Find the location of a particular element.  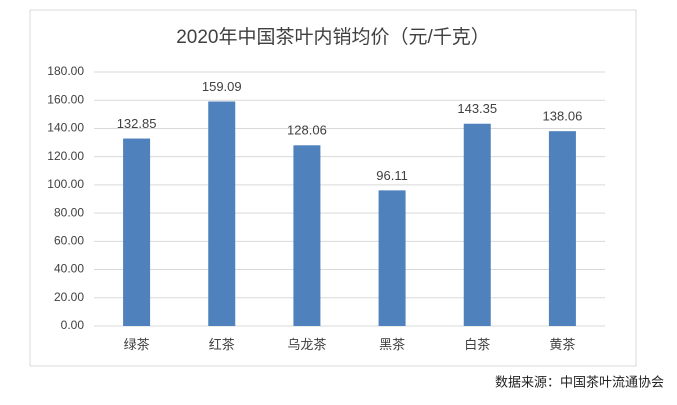

y-tick-label: 120.00 is located at coordinates (65, 156).